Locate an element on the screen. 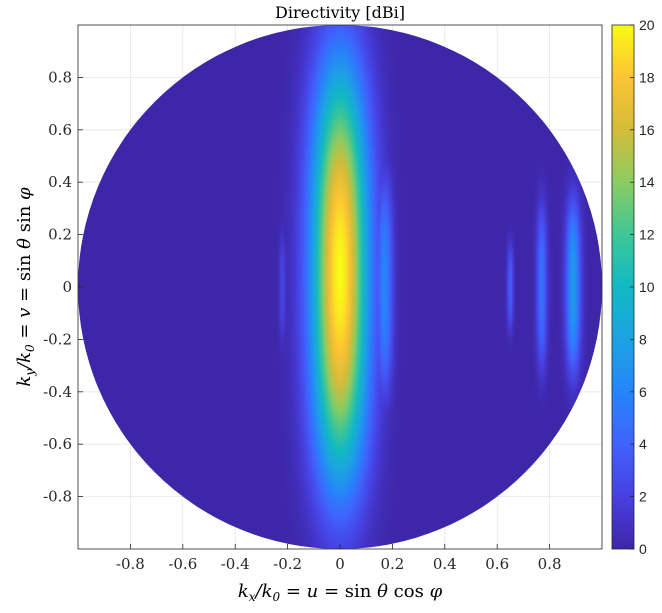 This screenshot has width=662, height=613. colorbar-tick-label: 6 is located at coordinates (643, 392).